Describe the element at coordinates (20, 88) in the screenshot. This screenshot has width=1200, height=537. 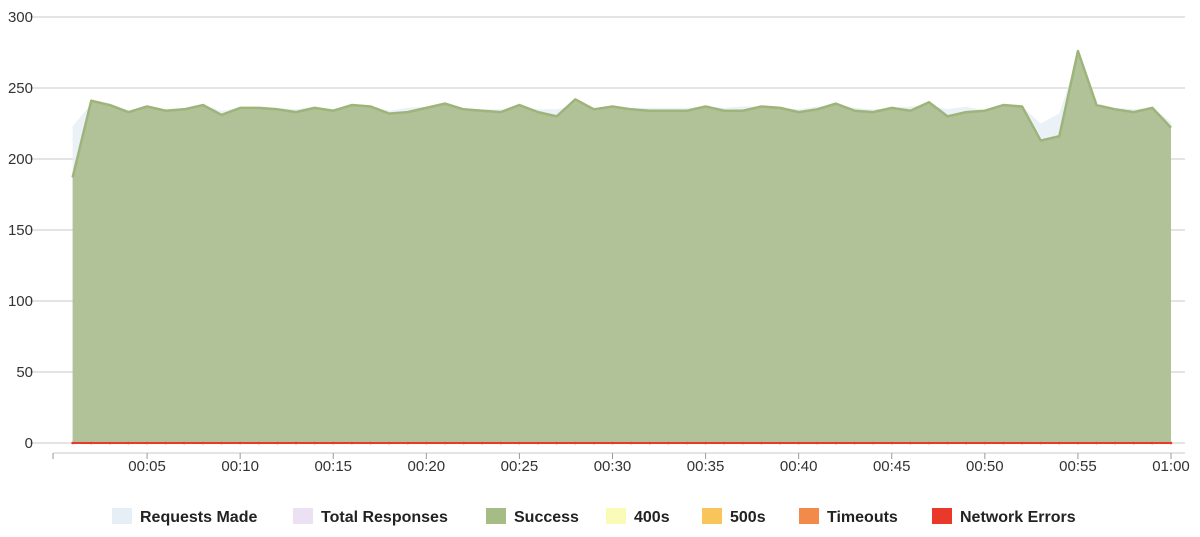
I see `y-tick-label: 250` at that location.